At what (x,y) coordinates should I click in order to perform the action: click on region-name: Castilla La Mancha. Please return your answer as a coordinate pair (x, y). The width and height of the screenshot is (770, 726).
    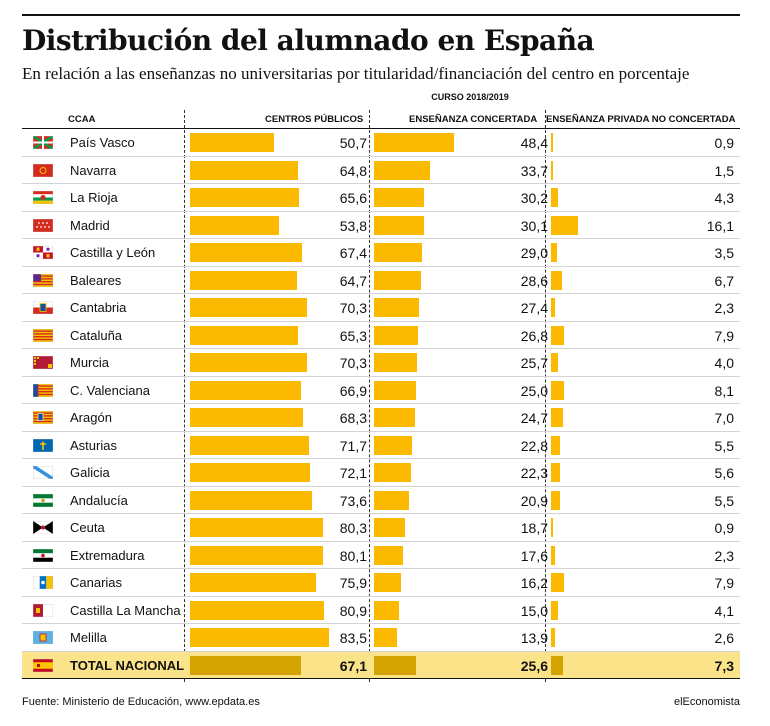
    Looking at the image, I should click on (125, 610).